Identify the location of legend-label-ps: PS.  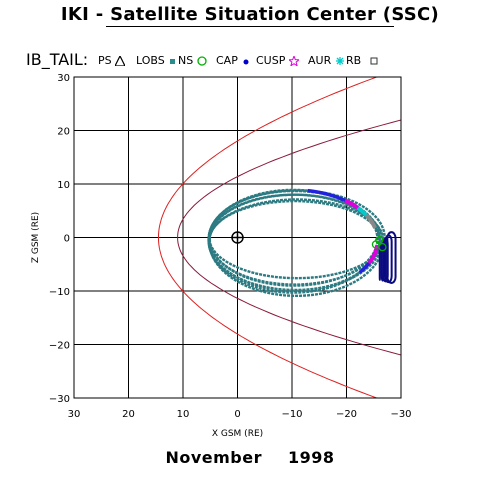
(105, 60).